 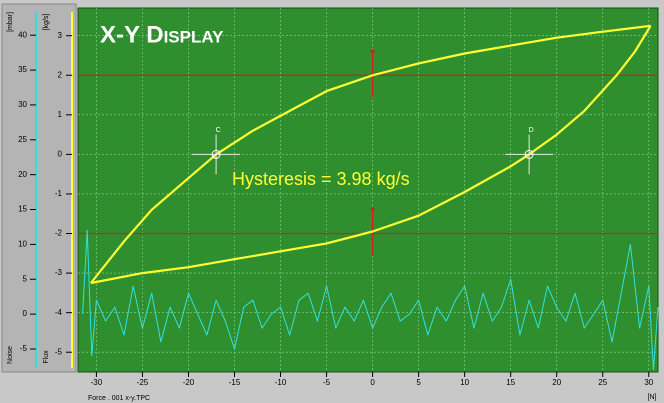 I want to click on y2-tick-label: 15, so click(x=22, y=209).